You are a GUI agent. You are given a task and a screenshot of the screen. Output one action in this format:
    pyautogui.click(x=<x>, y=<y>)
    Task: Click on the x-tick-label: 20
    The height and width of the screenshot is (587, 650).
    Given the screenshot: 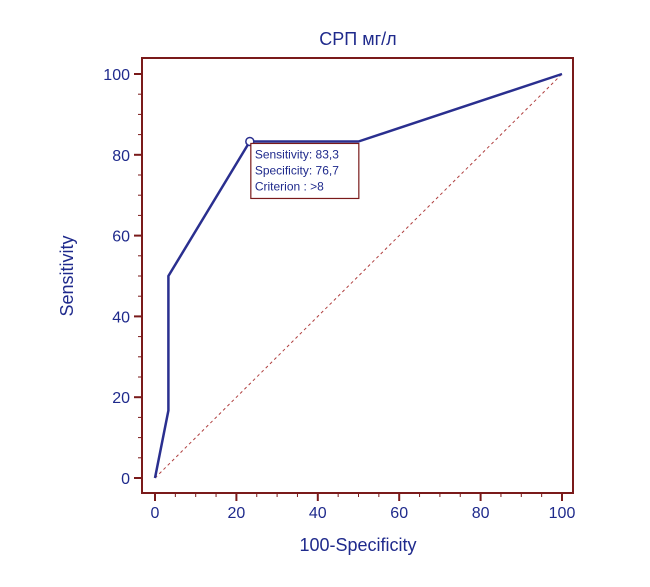 What is the action you would take?
    pyautogui.click(x=237, y=513)
    